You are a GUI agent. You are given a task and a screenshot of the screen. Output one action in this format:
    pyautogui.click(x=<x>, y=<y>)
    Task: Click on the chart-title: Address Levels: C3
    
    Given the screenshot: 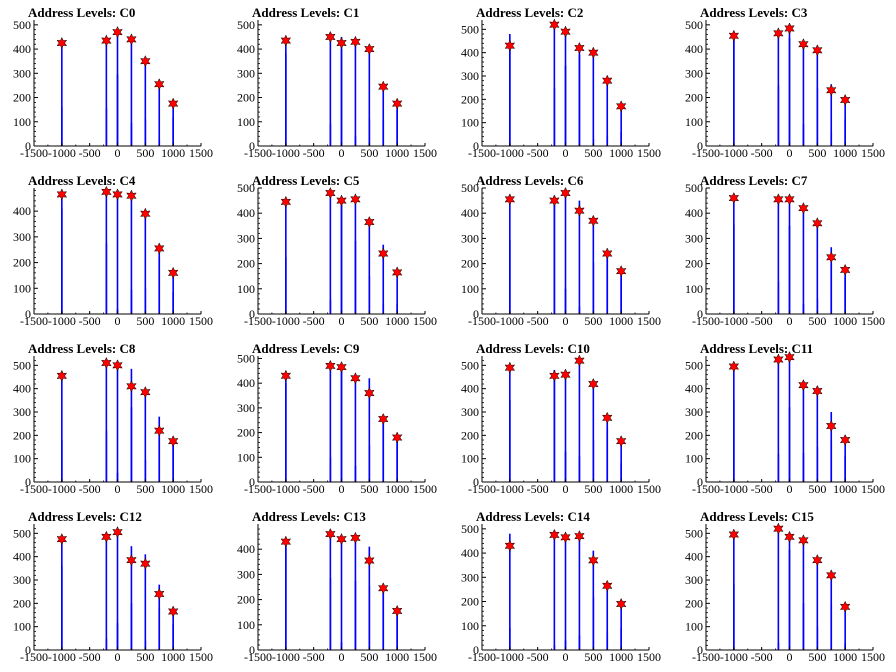 What is the action you would take?
    pyautogui.click(x=754, y=12)
    